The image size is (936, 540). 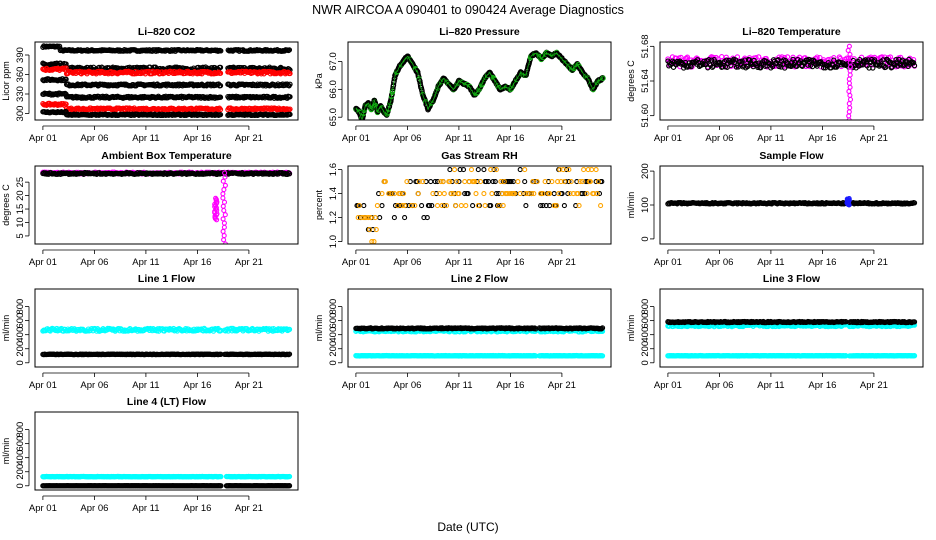 I want to click on y-tick-label: 1.0, so click(x=333, y=241).